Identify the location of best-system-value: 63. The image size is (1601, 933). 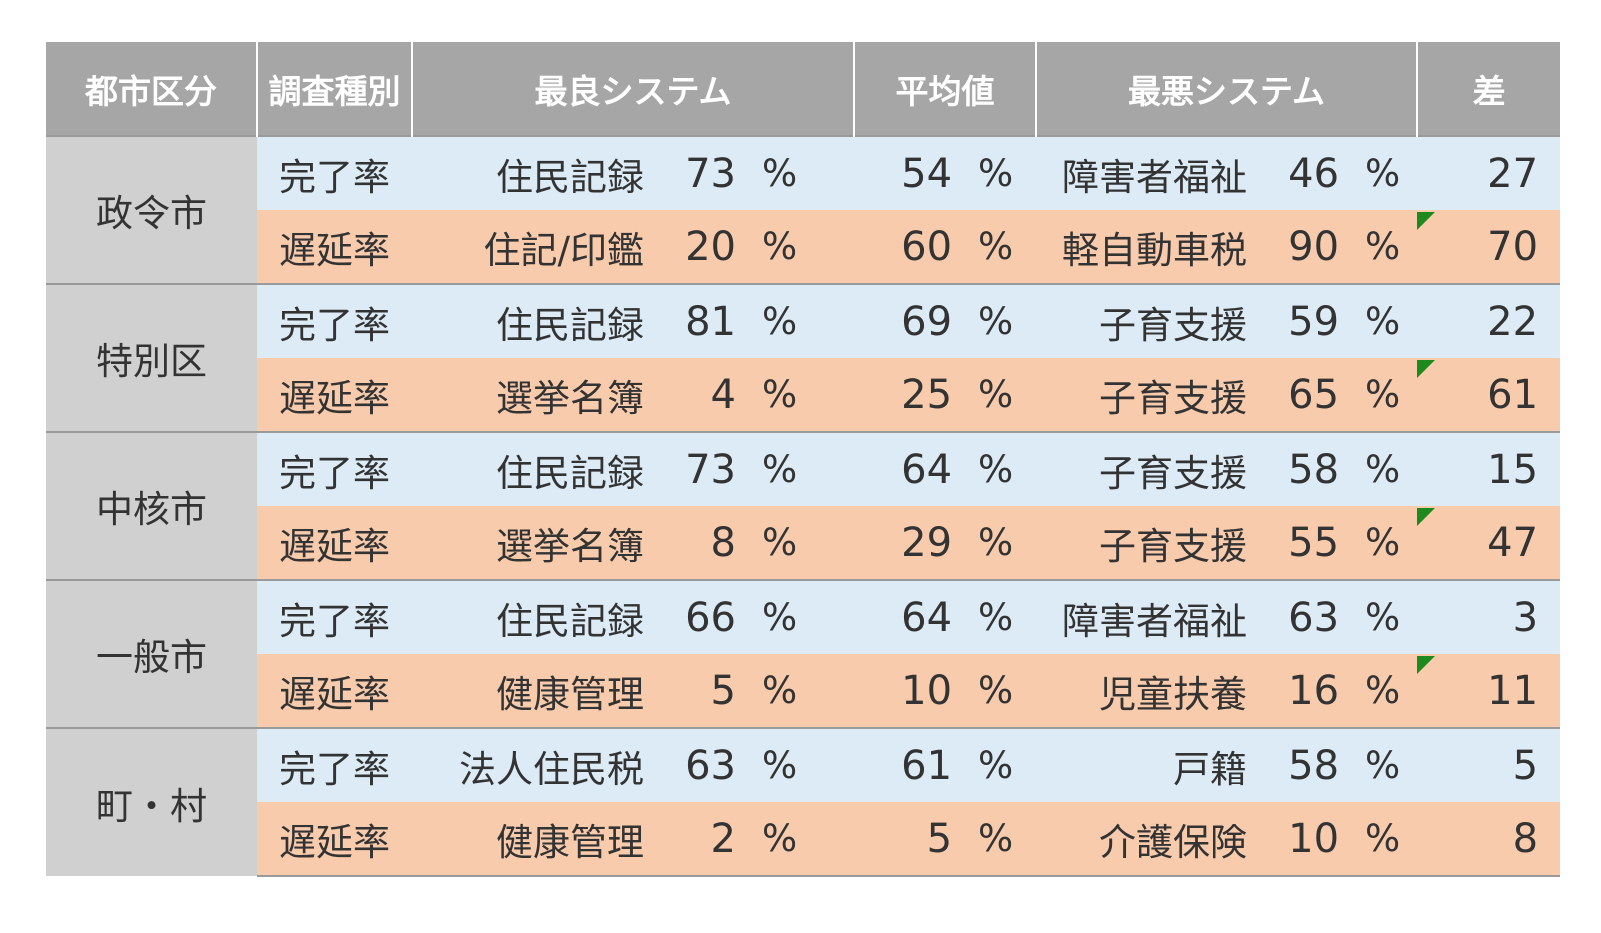
(696, 764).